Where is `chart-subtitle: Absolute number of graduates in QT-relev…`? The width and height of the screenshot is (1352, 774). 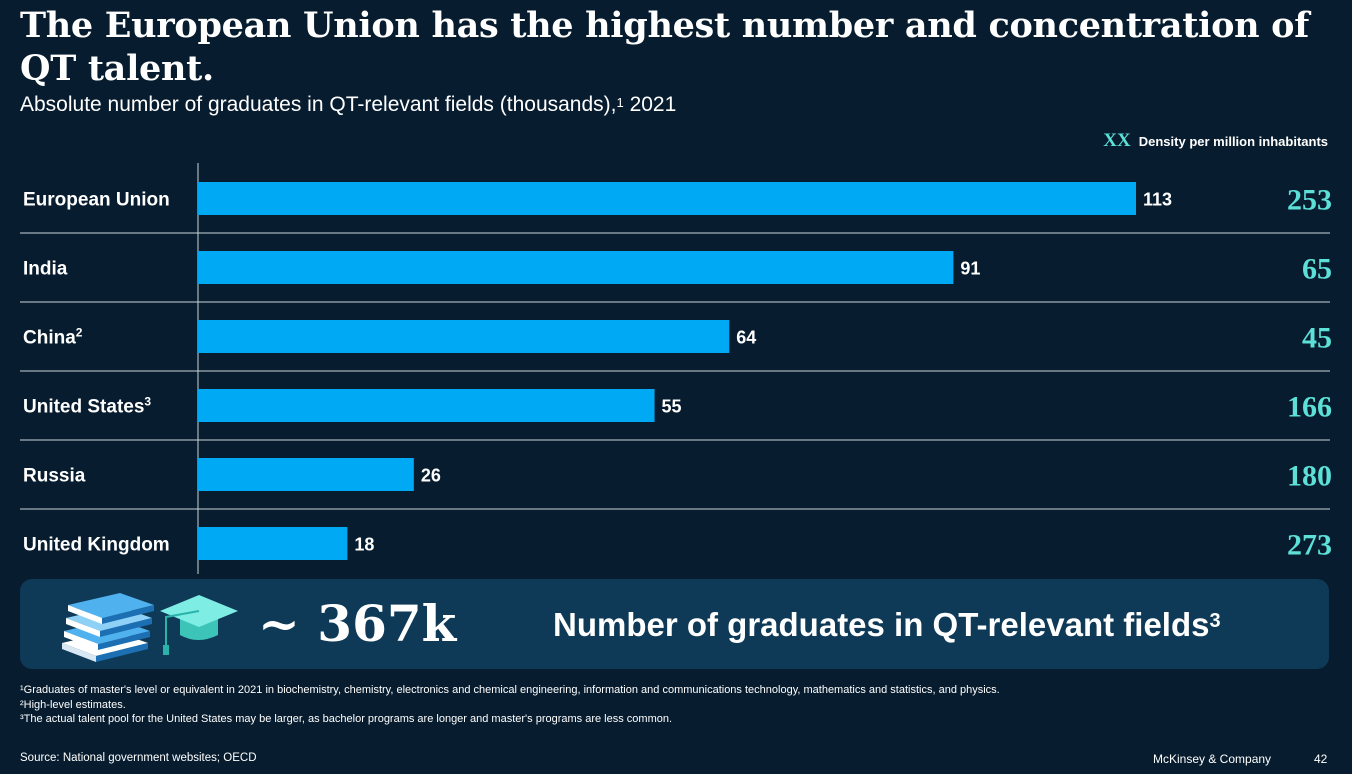 chart-subtitle: Absolute number of graduates in QT-relev… is located at coordinates (348, 105).